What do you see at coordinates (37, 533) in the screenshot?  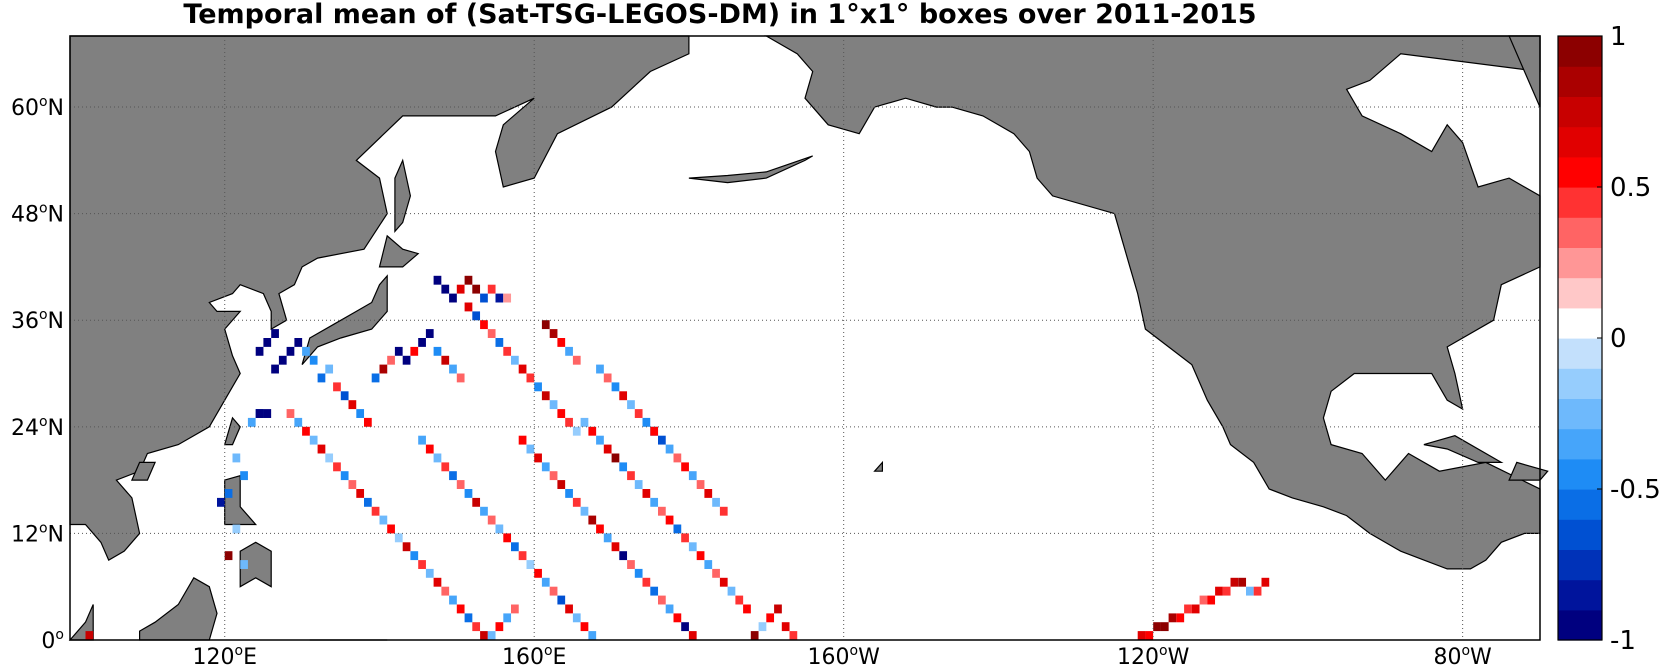 I see `latitude-label: 12oN` at bounding box center [37, 533].